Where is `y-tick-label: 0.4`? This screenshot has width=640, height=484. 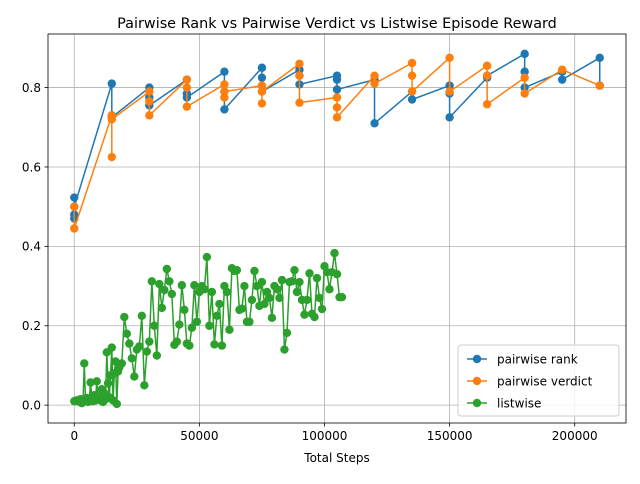
y-tick-label: 0.4 is located at coordinates (31, 247).